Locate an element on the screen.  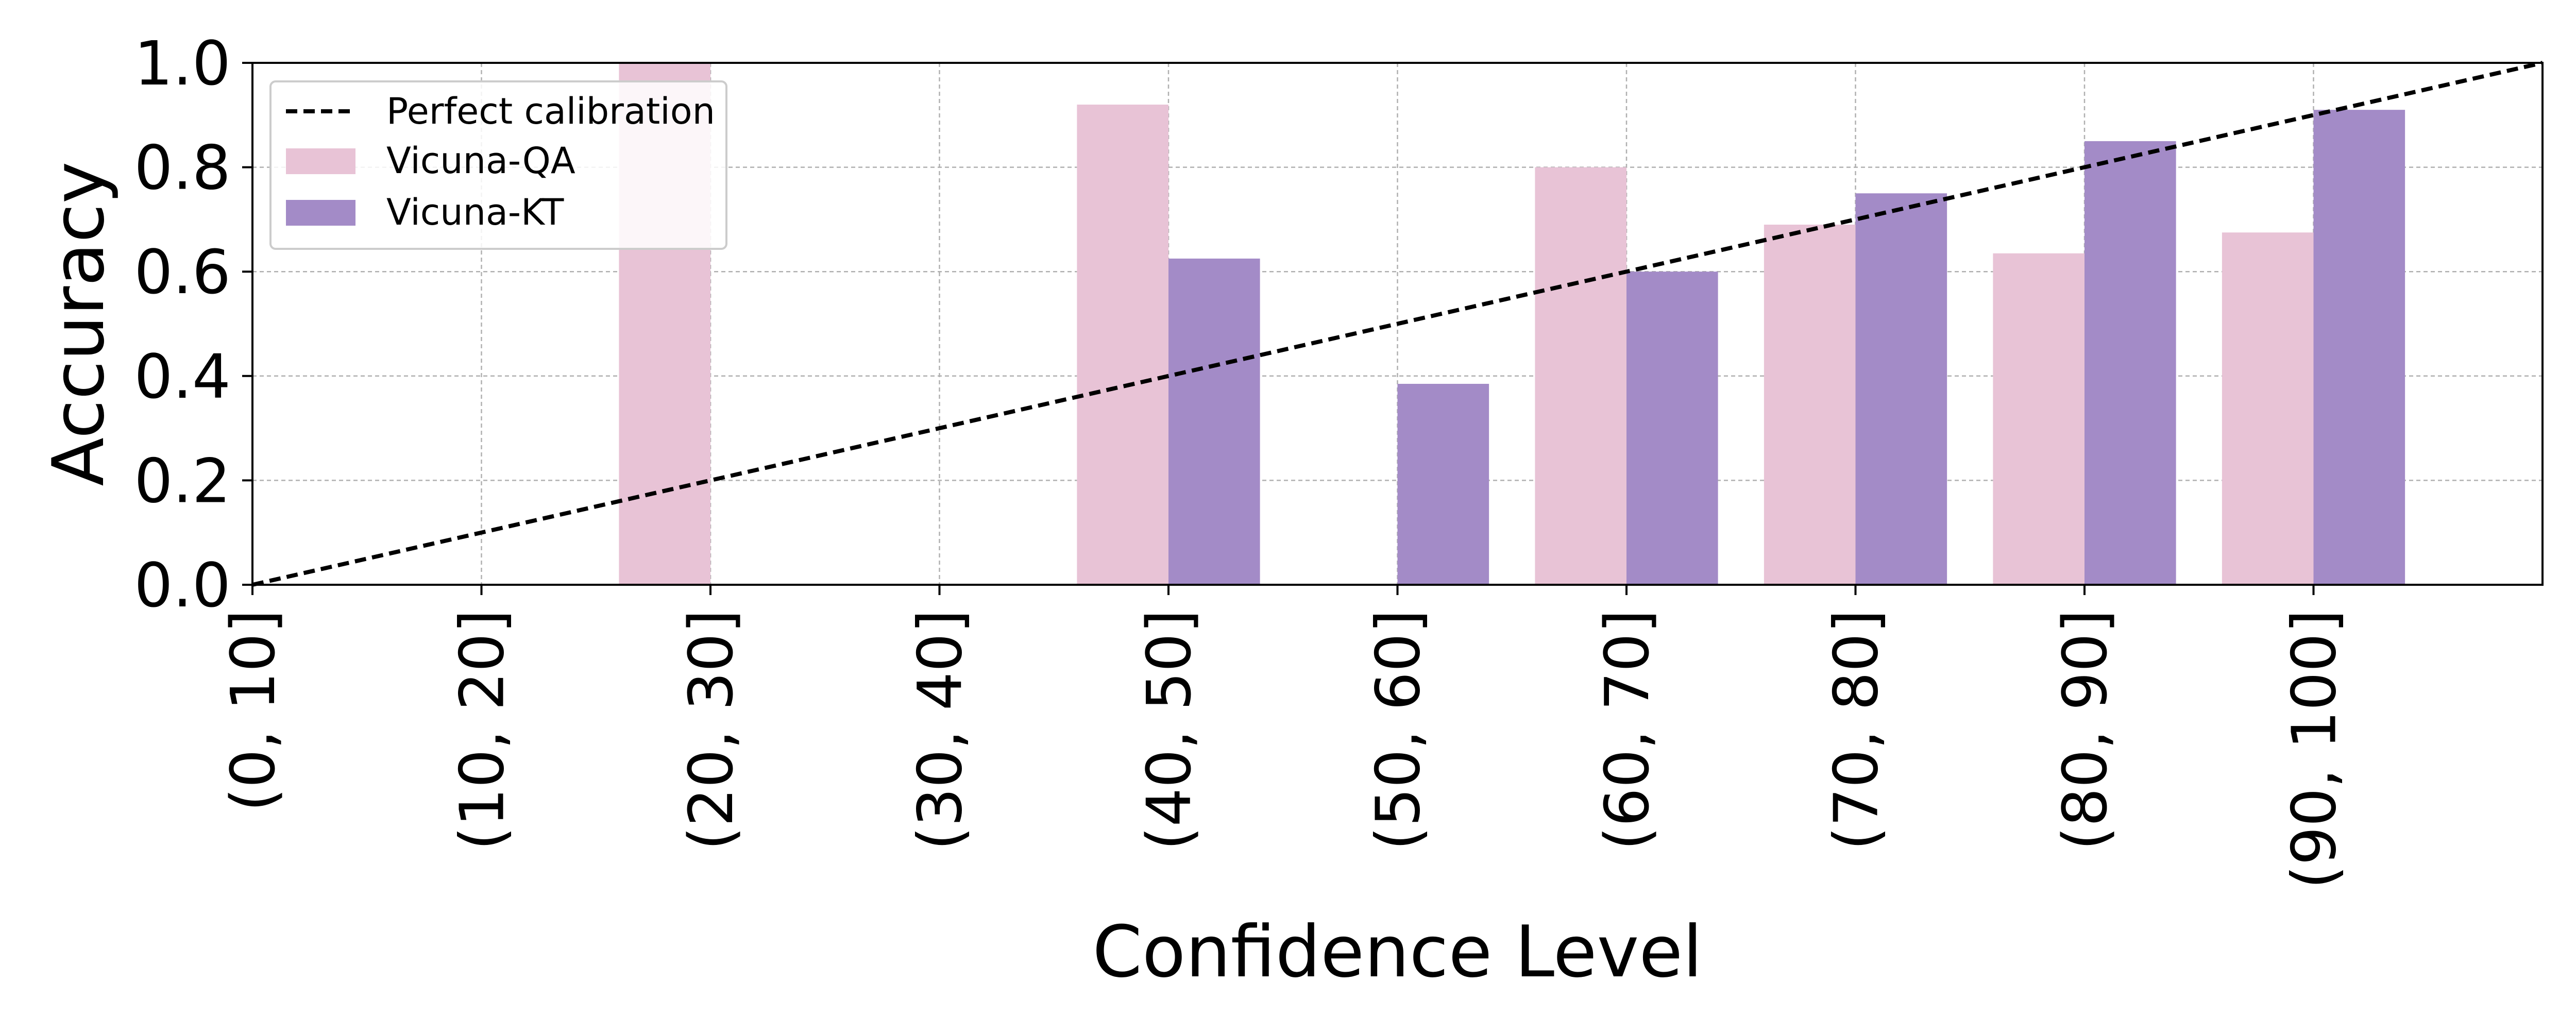
x-tick-label: (20, 30] is located at coordinates (711, 730).